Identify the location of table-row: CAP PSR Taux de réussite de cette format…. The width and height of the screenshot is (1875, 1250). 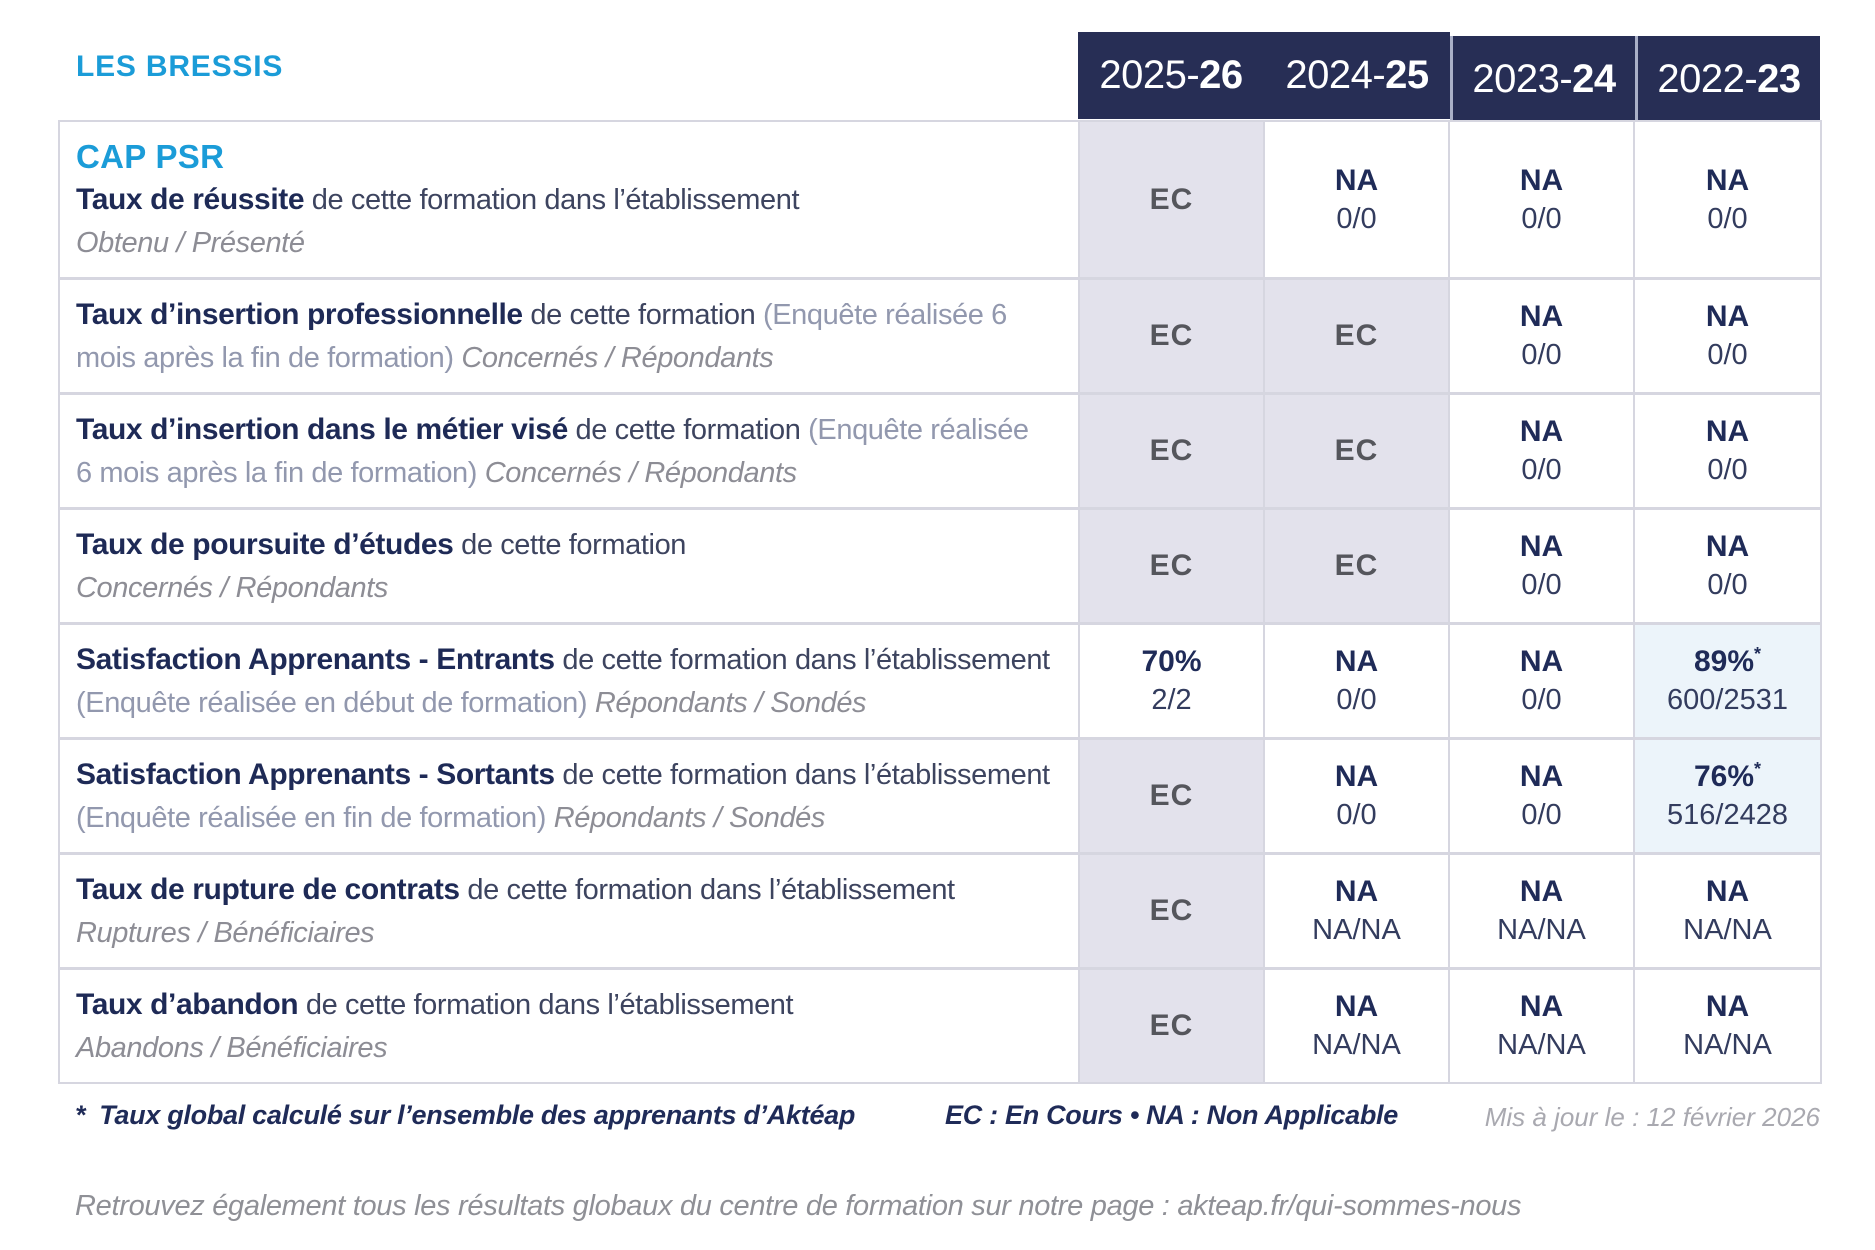
(940, 201).